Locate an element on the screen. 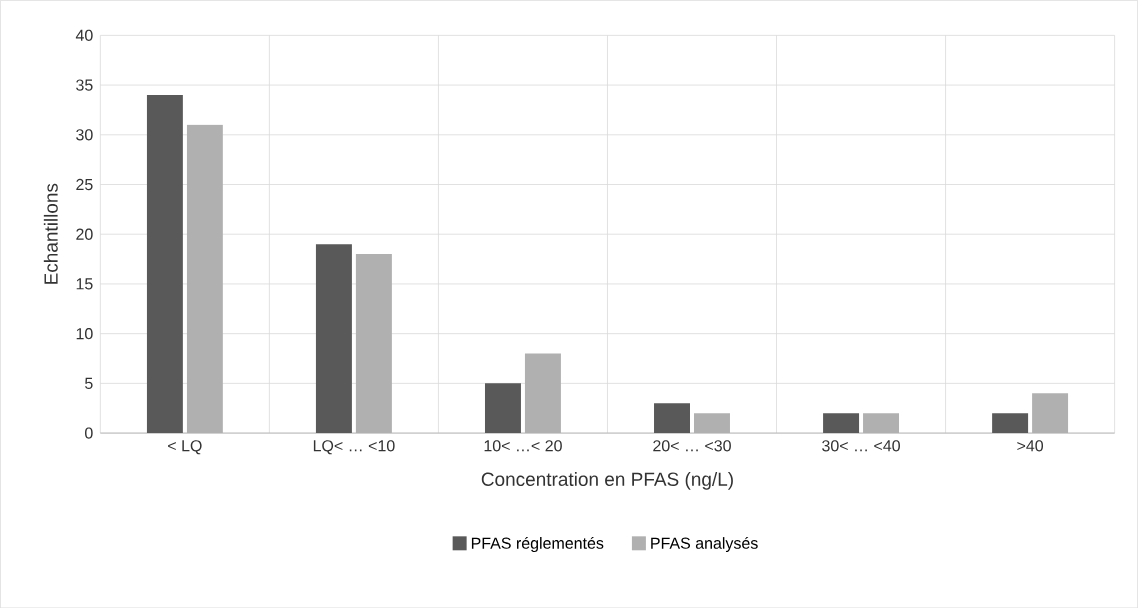  legend-label: PFAS réglementés is located at coordinates (537, 544).